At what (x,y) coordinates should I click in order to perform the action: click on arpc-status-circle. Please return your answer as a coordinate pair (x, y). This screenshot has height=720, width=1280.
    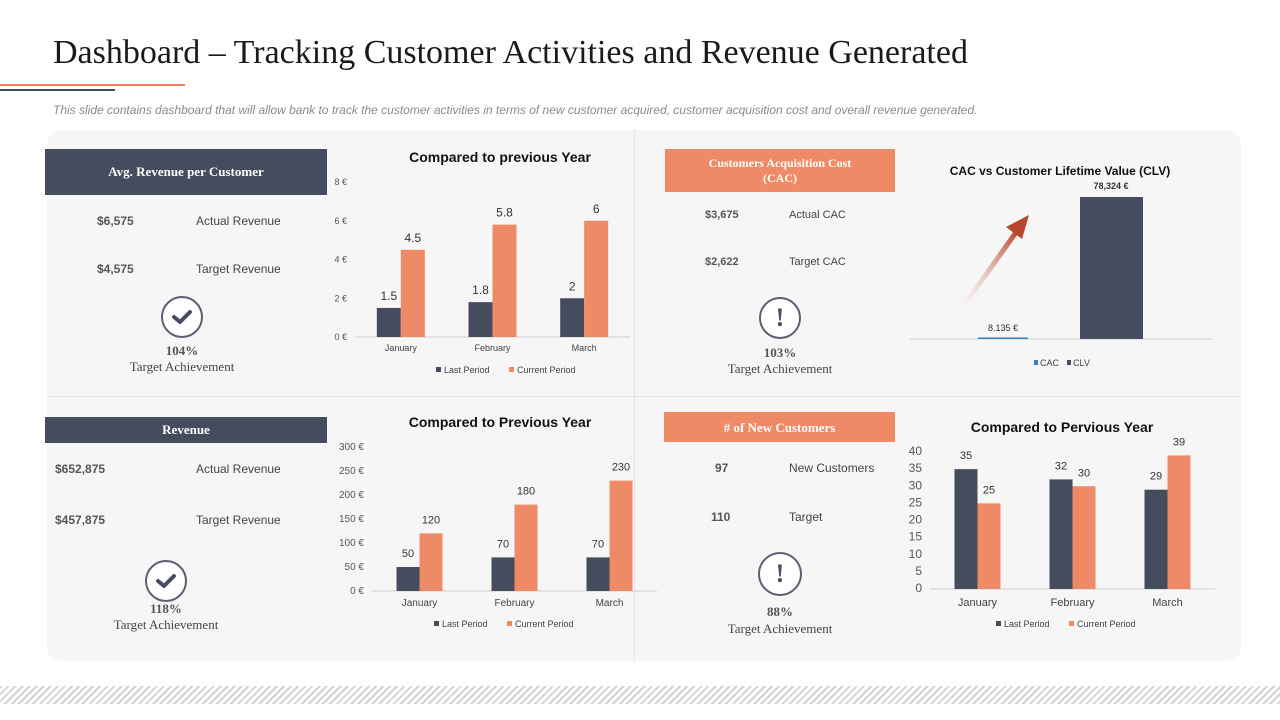
    Looking at the image, I should click on (182, 317).